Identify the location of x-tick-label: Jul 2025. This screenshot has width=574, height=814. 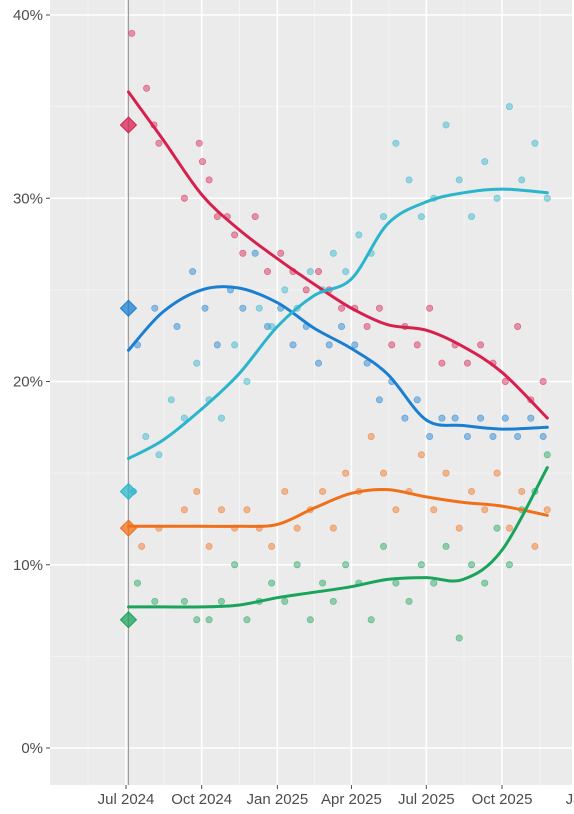
(426, 799).